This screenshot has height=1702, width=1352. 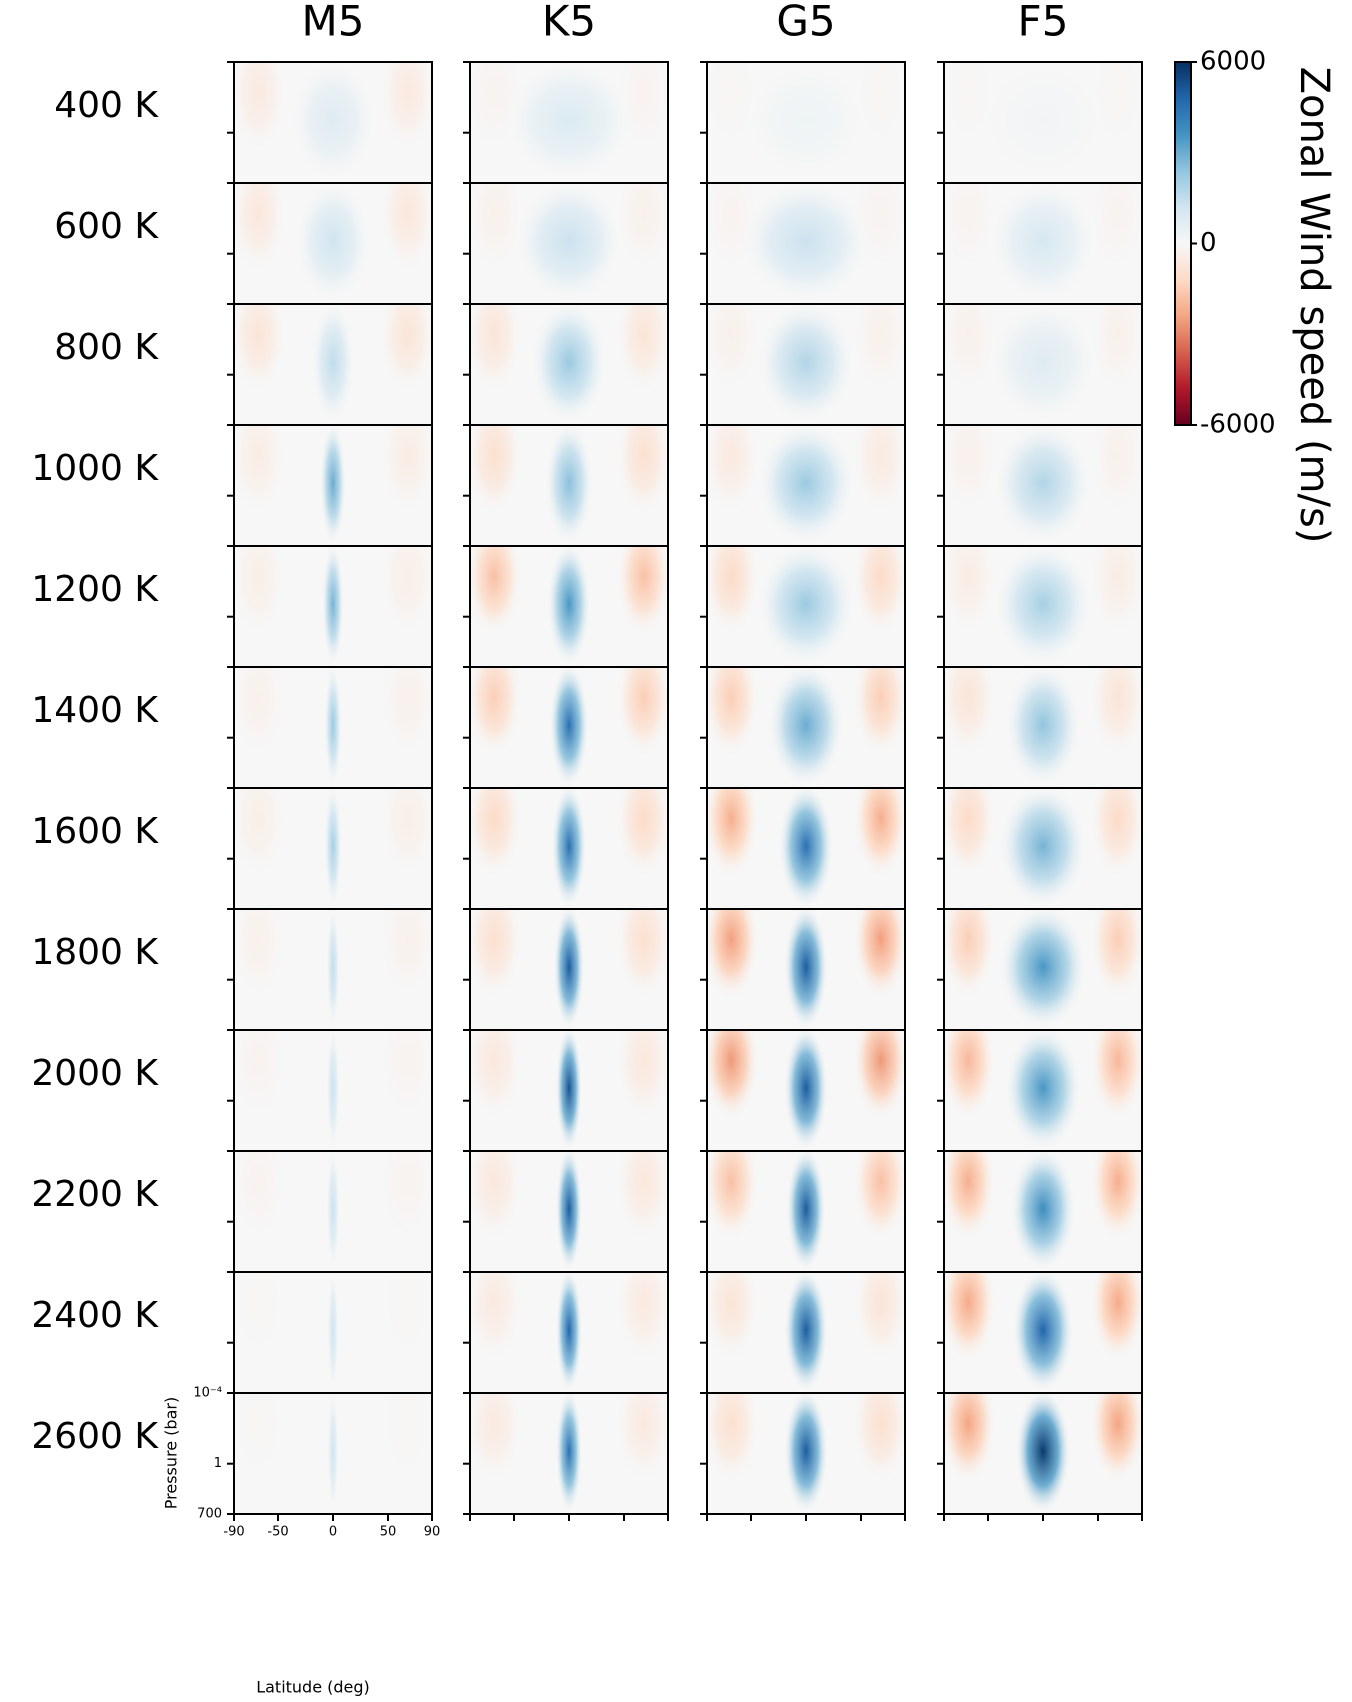 What do you see at coordinates (95, 831) in the screenshot?
I see `row-label: 1600 K` at bounding box center [95, 831].